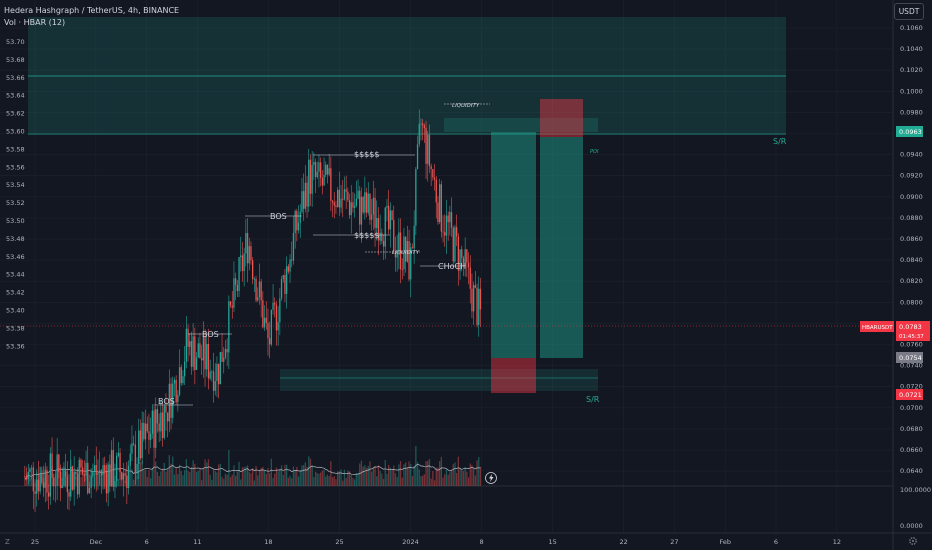 The width and height of the screenshot is (932, 550). What do you see at coordinates (553, 542) in the screenshot?
I see `time-axis-tick: 15` at bounding box center [553, 542].